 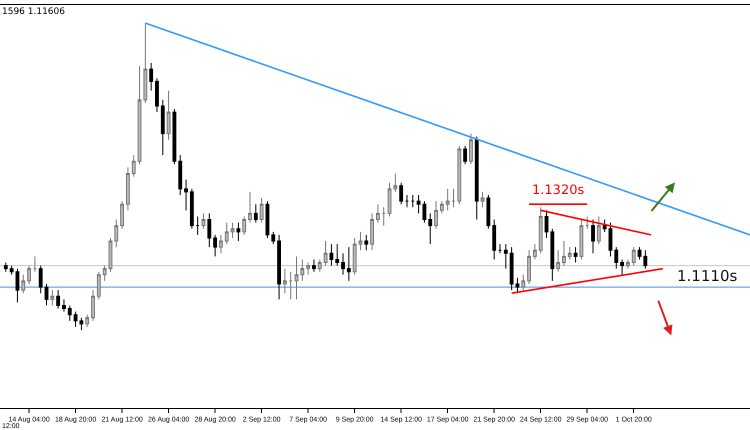 What do you see at coordinates (558, 190) in the screenshot?
I see `series-label: 1.1320s` at bounding box center [558, 190].